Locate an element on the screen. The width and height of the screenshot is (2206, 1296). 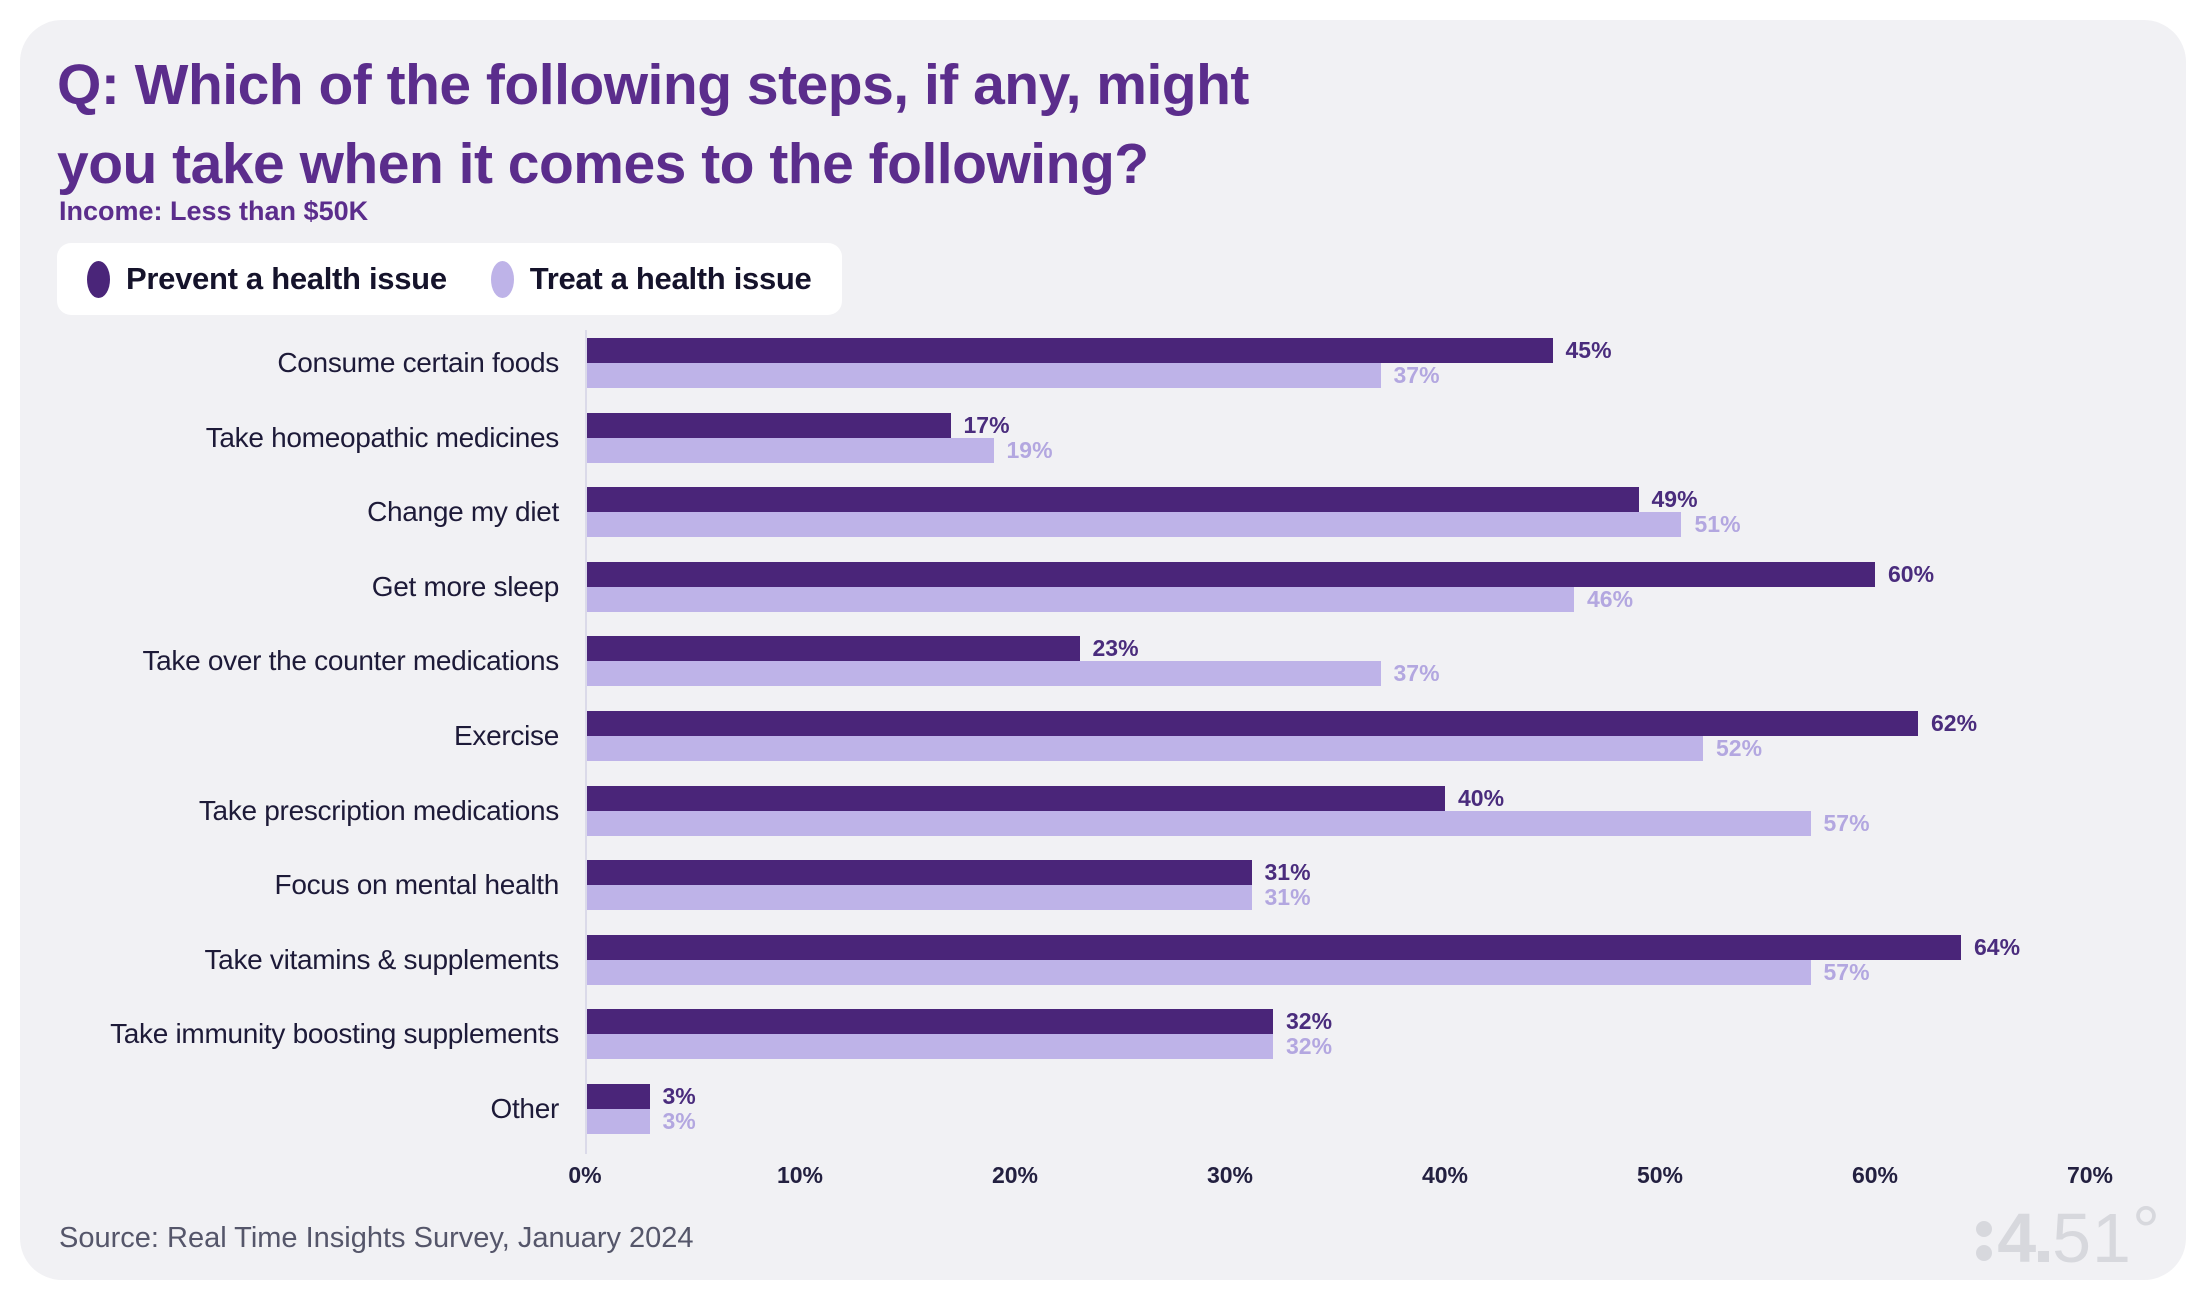
value-label-prevent: 23% is located at coordinates (1115, 648).